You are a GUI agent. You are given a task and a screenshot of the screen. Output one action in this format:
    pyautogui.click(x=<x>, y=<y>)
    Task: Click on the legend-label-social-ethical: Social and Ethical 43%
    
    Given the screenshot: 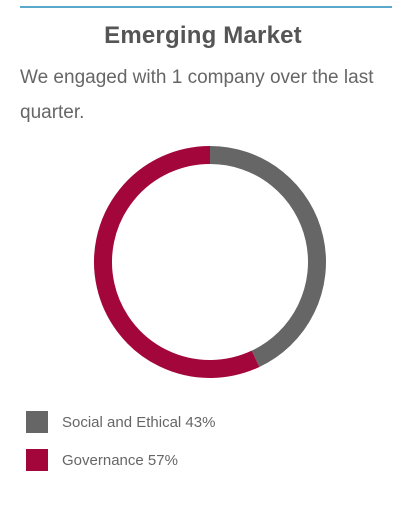 What is the action you would take?
    pyautogui.click(x=139, y=422)
    